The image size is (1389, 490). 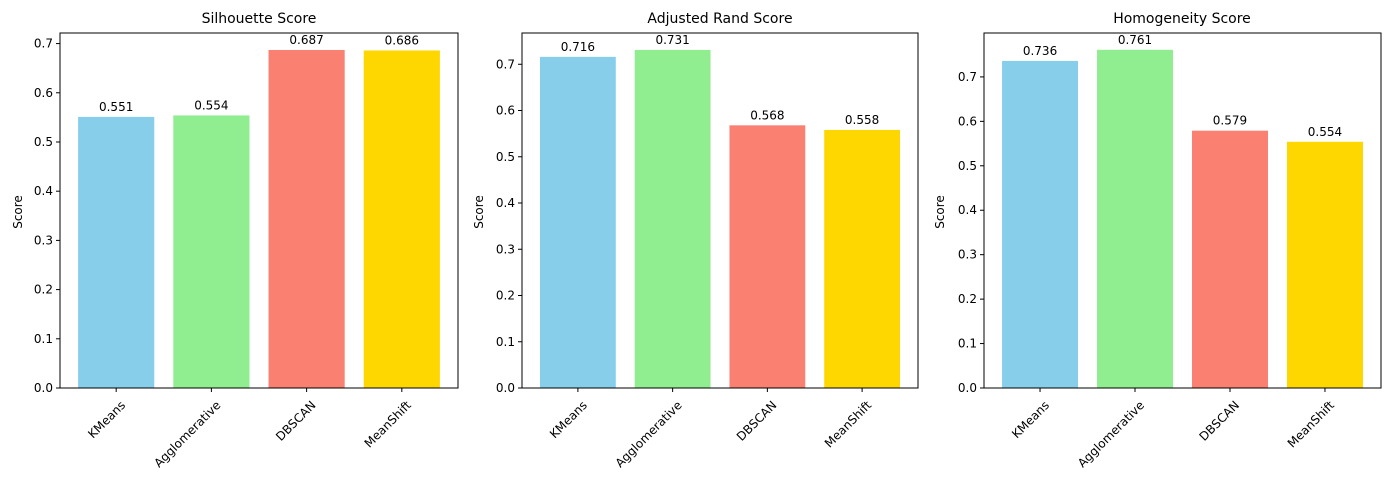 I want to click on value-labels-group: 0.551 0.554 0.687 0.686, so click(x=259, y=73).